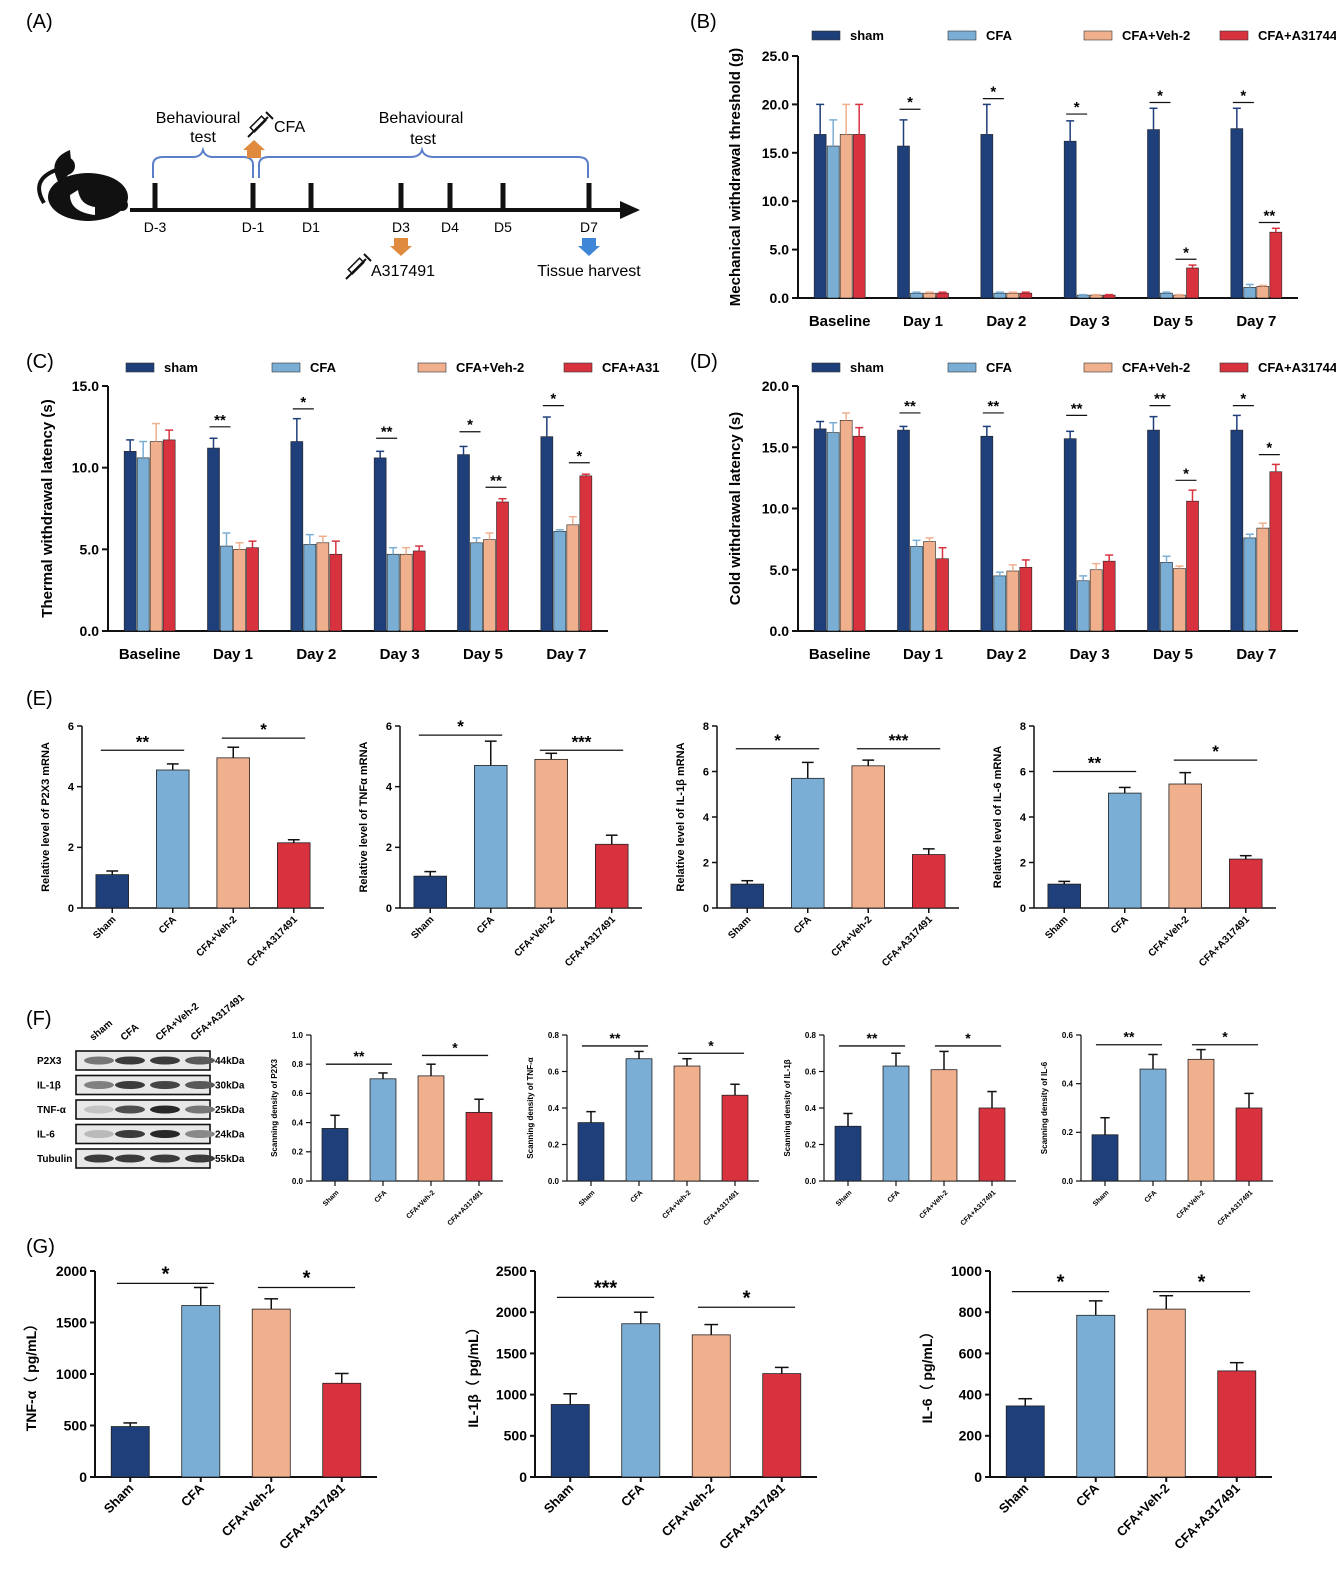 The width and height of the screenshot is (1336, 1585). Describe the element at coordinates (775, 104) in the screenshot. I see `y-tick-label: 20.0` at that location.